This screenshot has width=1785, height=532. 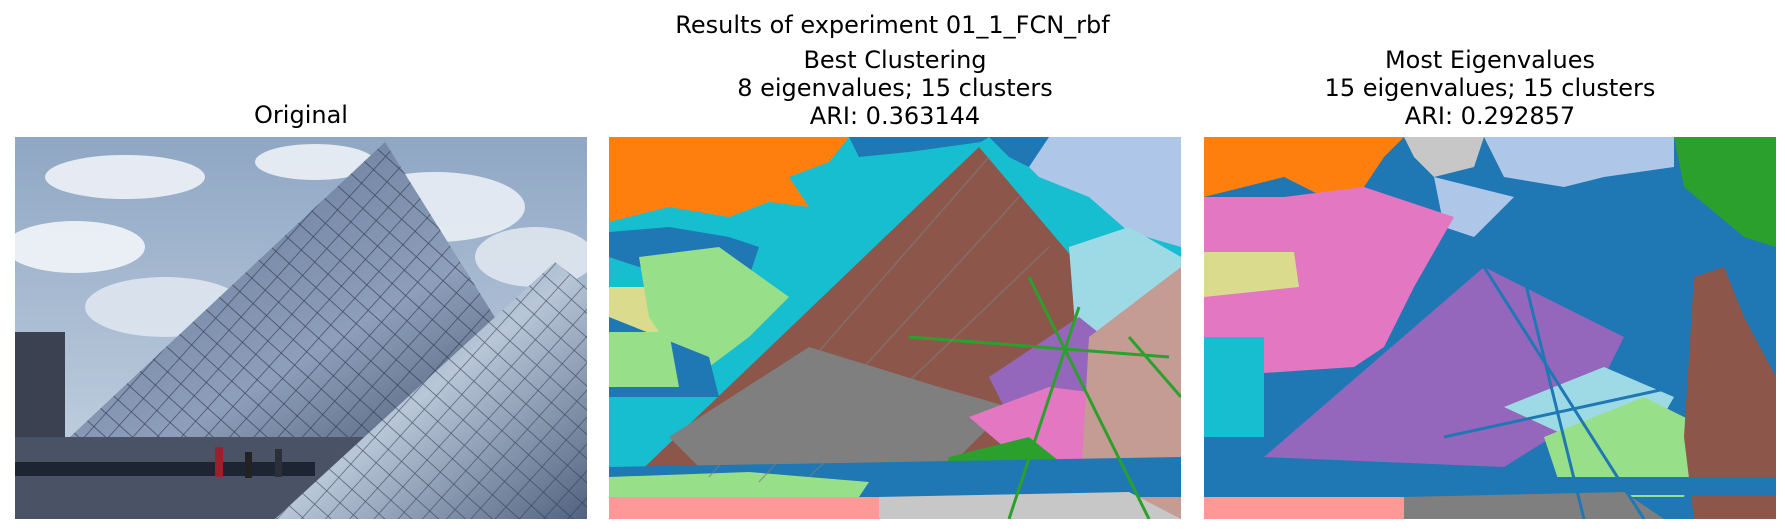 What do you see at coordinates (1490, 60) in the screenshot?
I see `title-line: Most Eigenvalues` at bounding box center [1490, 60].